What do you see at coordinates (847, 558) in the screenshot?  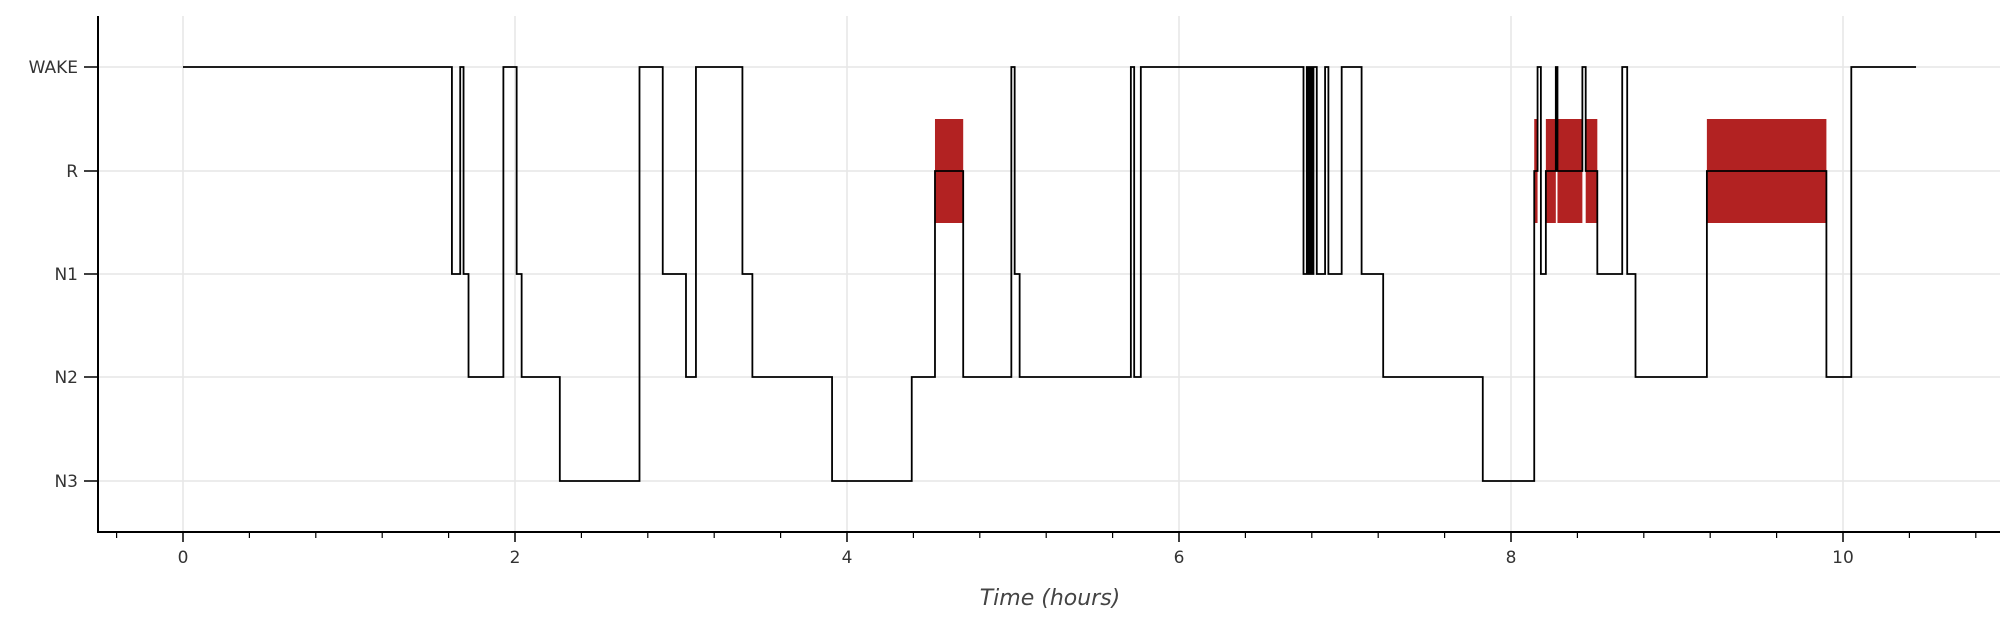 I see `x-tick-label: 4` at bounding box center [847, 558].